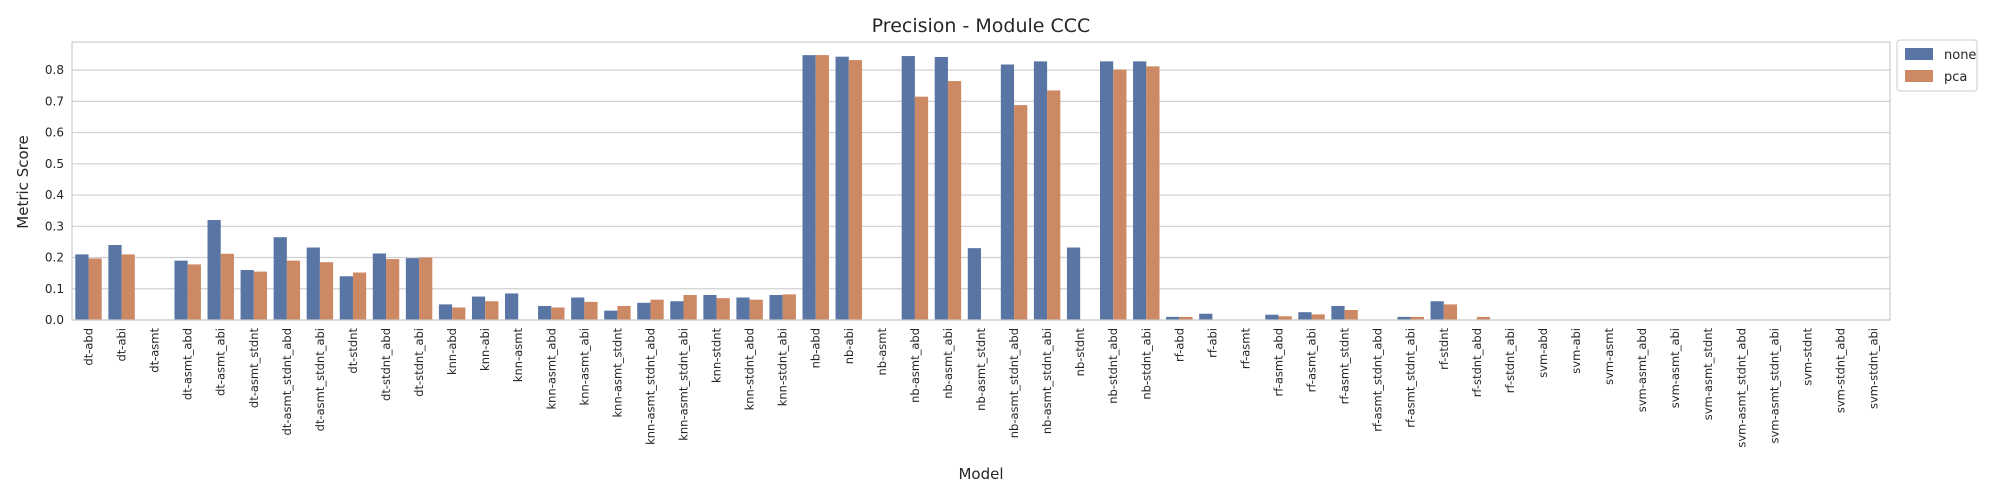 This screenshot has height=504, width=2000. What do you see at coordinates (1047, 381) in the screenshot?
I see `x-tick-label: nb-asmt_stdnt_abi` at bounding box center [1047, 381].